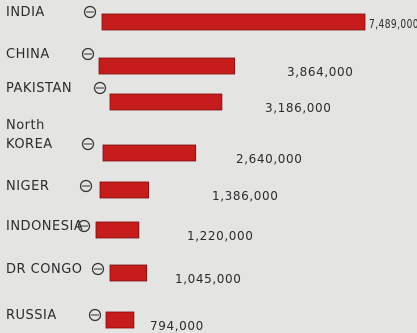 Image resolution: width=417 pixels, height=333 pixels. Describe the element at coordinates (95, 315) in the screenshot. I see `russia-flag-icon` at that location.